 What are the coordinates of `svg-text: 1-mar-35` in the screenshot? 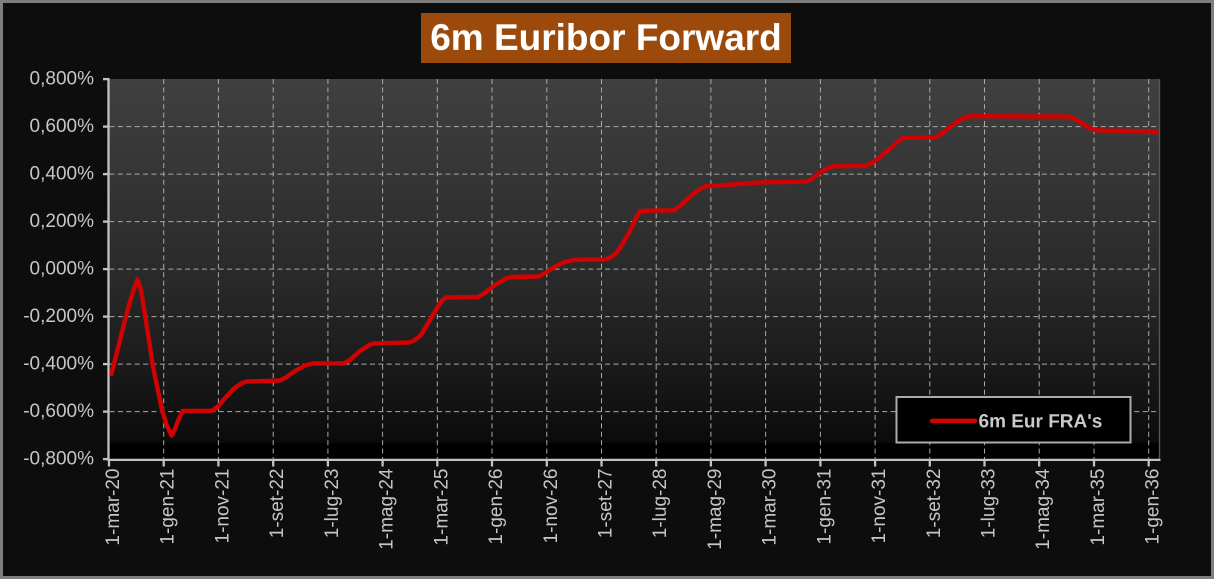 It's located at (1098, 507).